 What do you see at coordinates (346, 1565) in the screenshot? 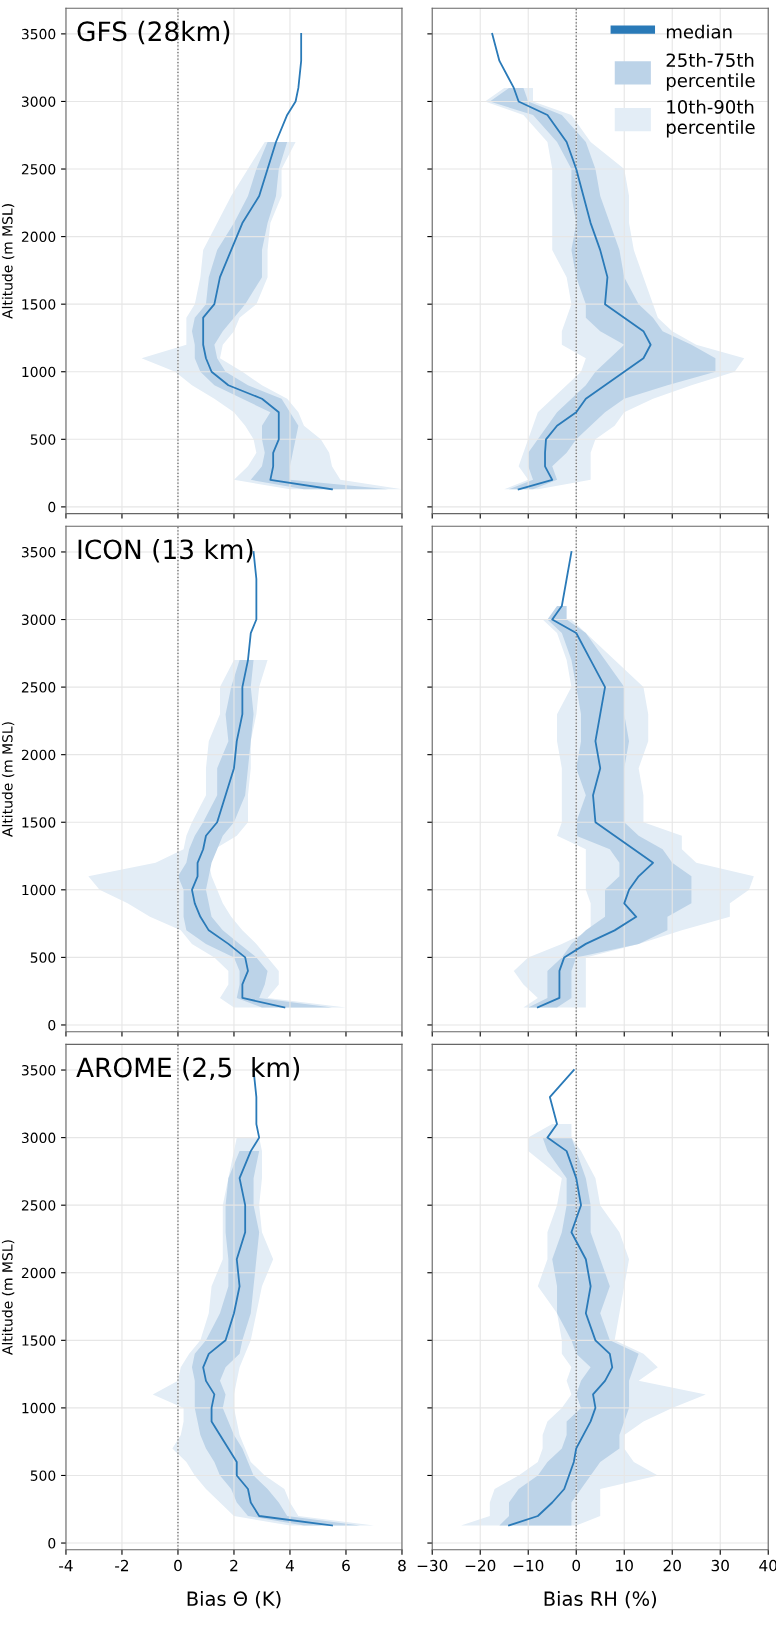
I see `x-tick-label: 6` at bounding box center [346, 1565].